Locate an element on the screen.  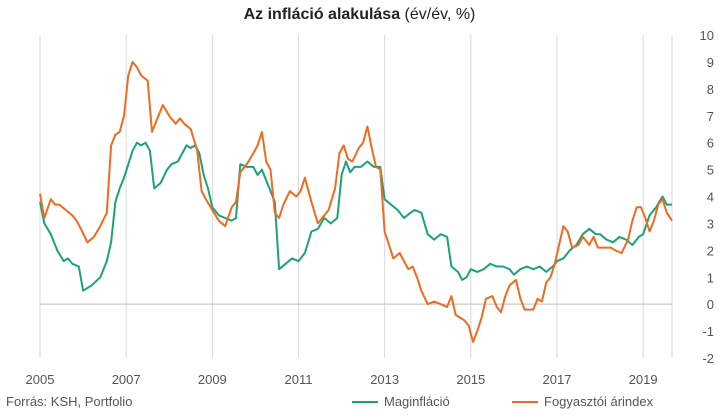
legend-swatch-cpi is located at coordinates (525, 401).